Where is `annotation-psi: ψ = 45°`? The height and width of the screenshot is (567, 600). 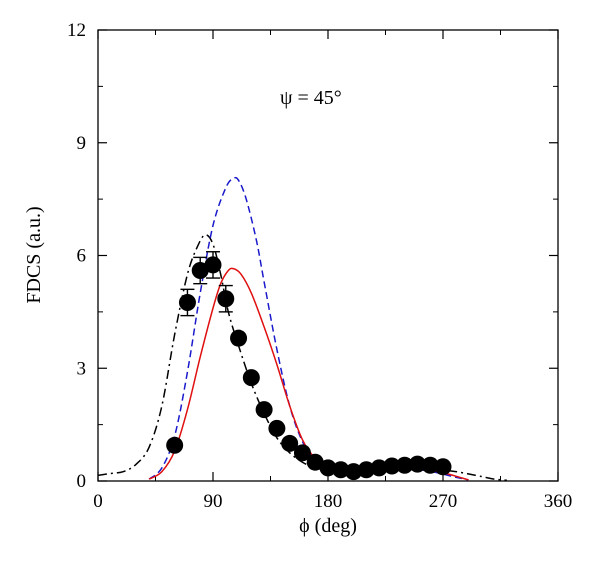
annotation-psi: ψ = 45° is located at coordinates (311, 98).